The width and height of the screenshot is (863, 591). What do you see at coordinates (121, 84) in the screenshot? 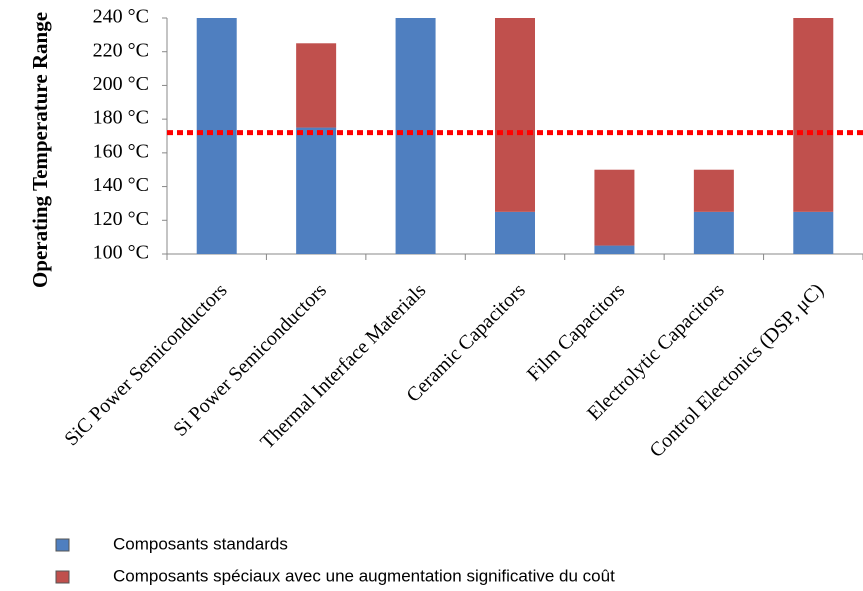
I see `y-tick-label: 200 °C` at bounding box center [121, 84].